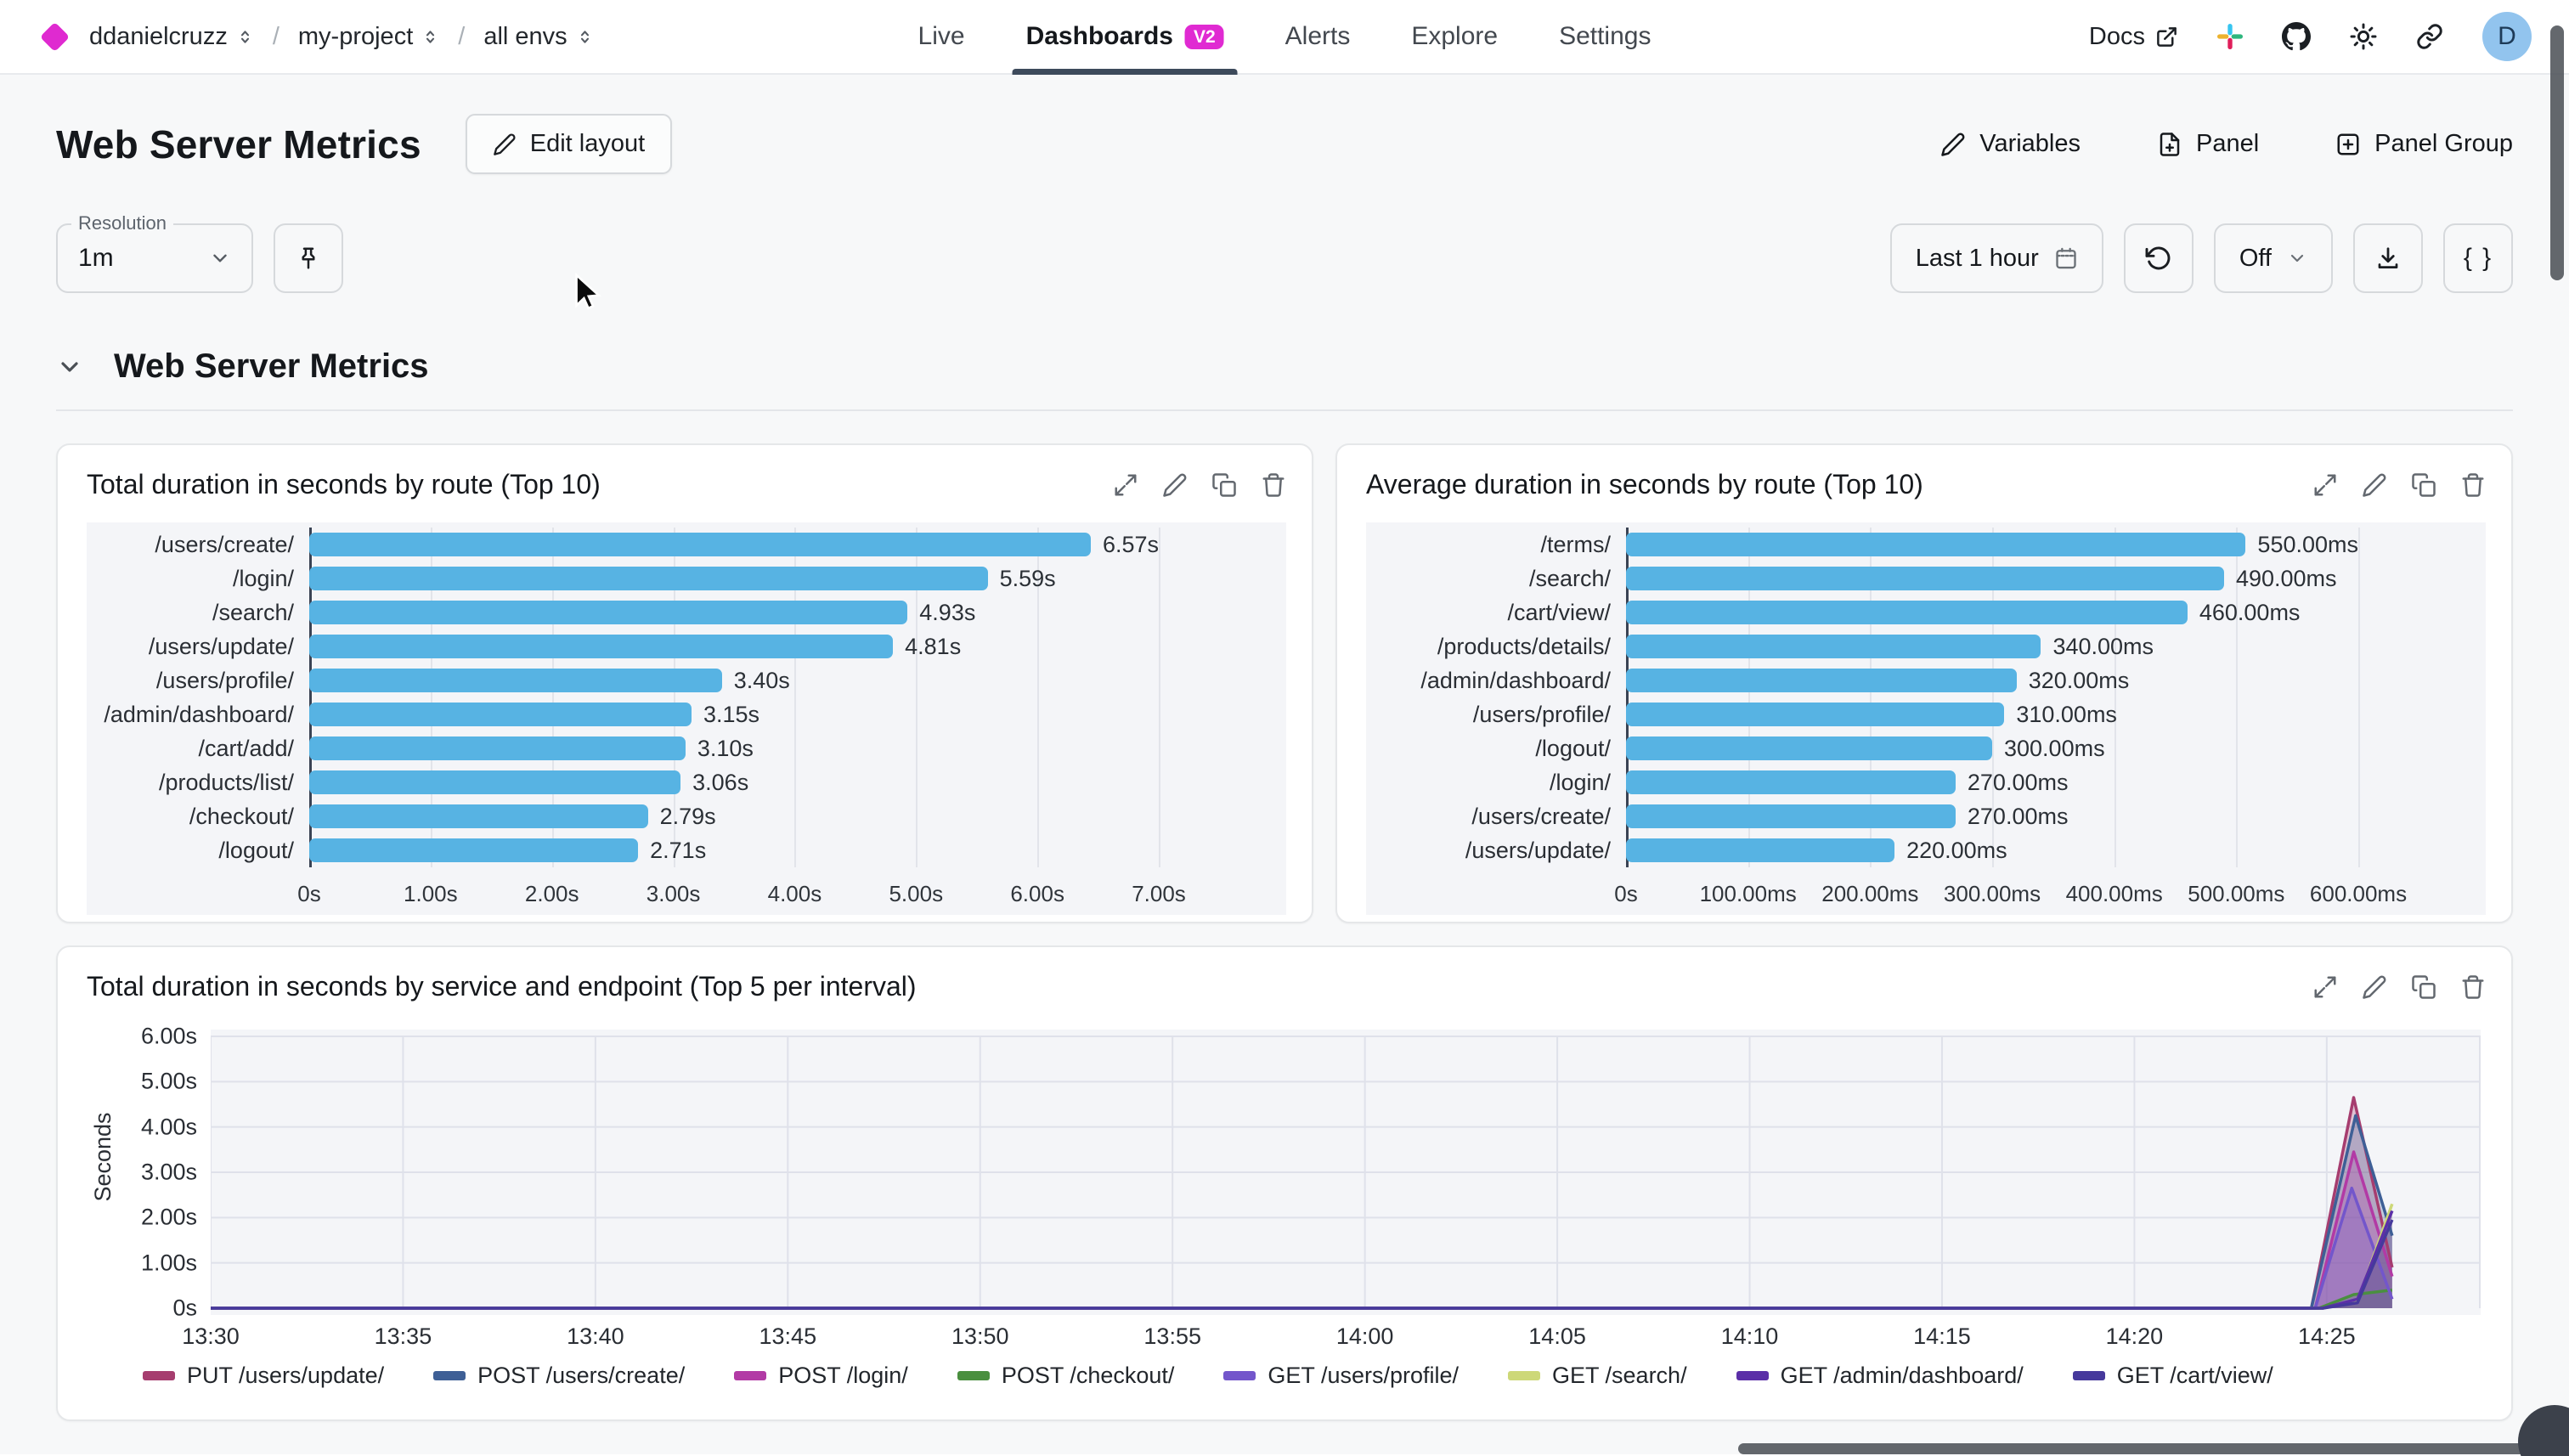  I want to click on docs-link: Docs, so click(2134, 37).